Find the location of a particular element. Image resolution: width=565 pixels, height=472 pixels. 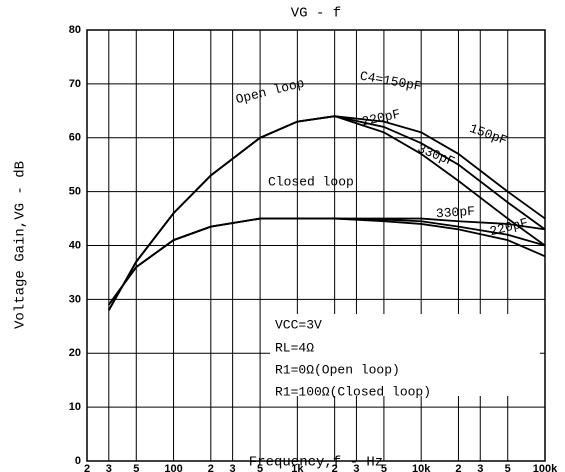

annotation: Open loop is located at coordinates (270, 92).